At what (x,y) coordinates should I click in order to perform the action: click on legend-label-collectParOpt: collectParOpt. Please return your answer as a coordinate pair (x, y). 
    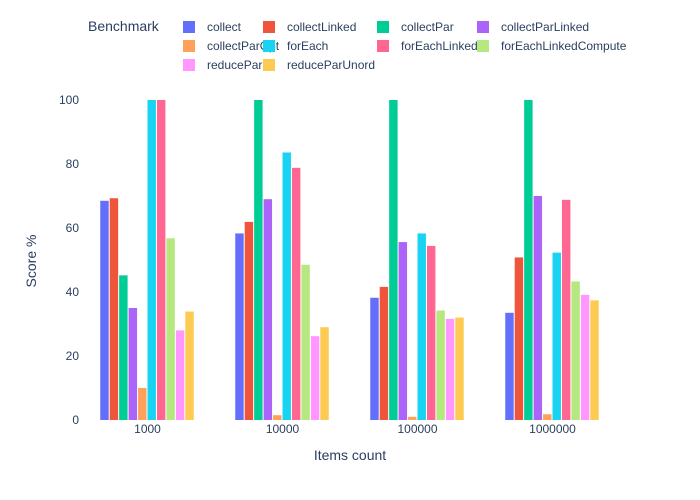
    Looking at the image, I should click on (243, 46).